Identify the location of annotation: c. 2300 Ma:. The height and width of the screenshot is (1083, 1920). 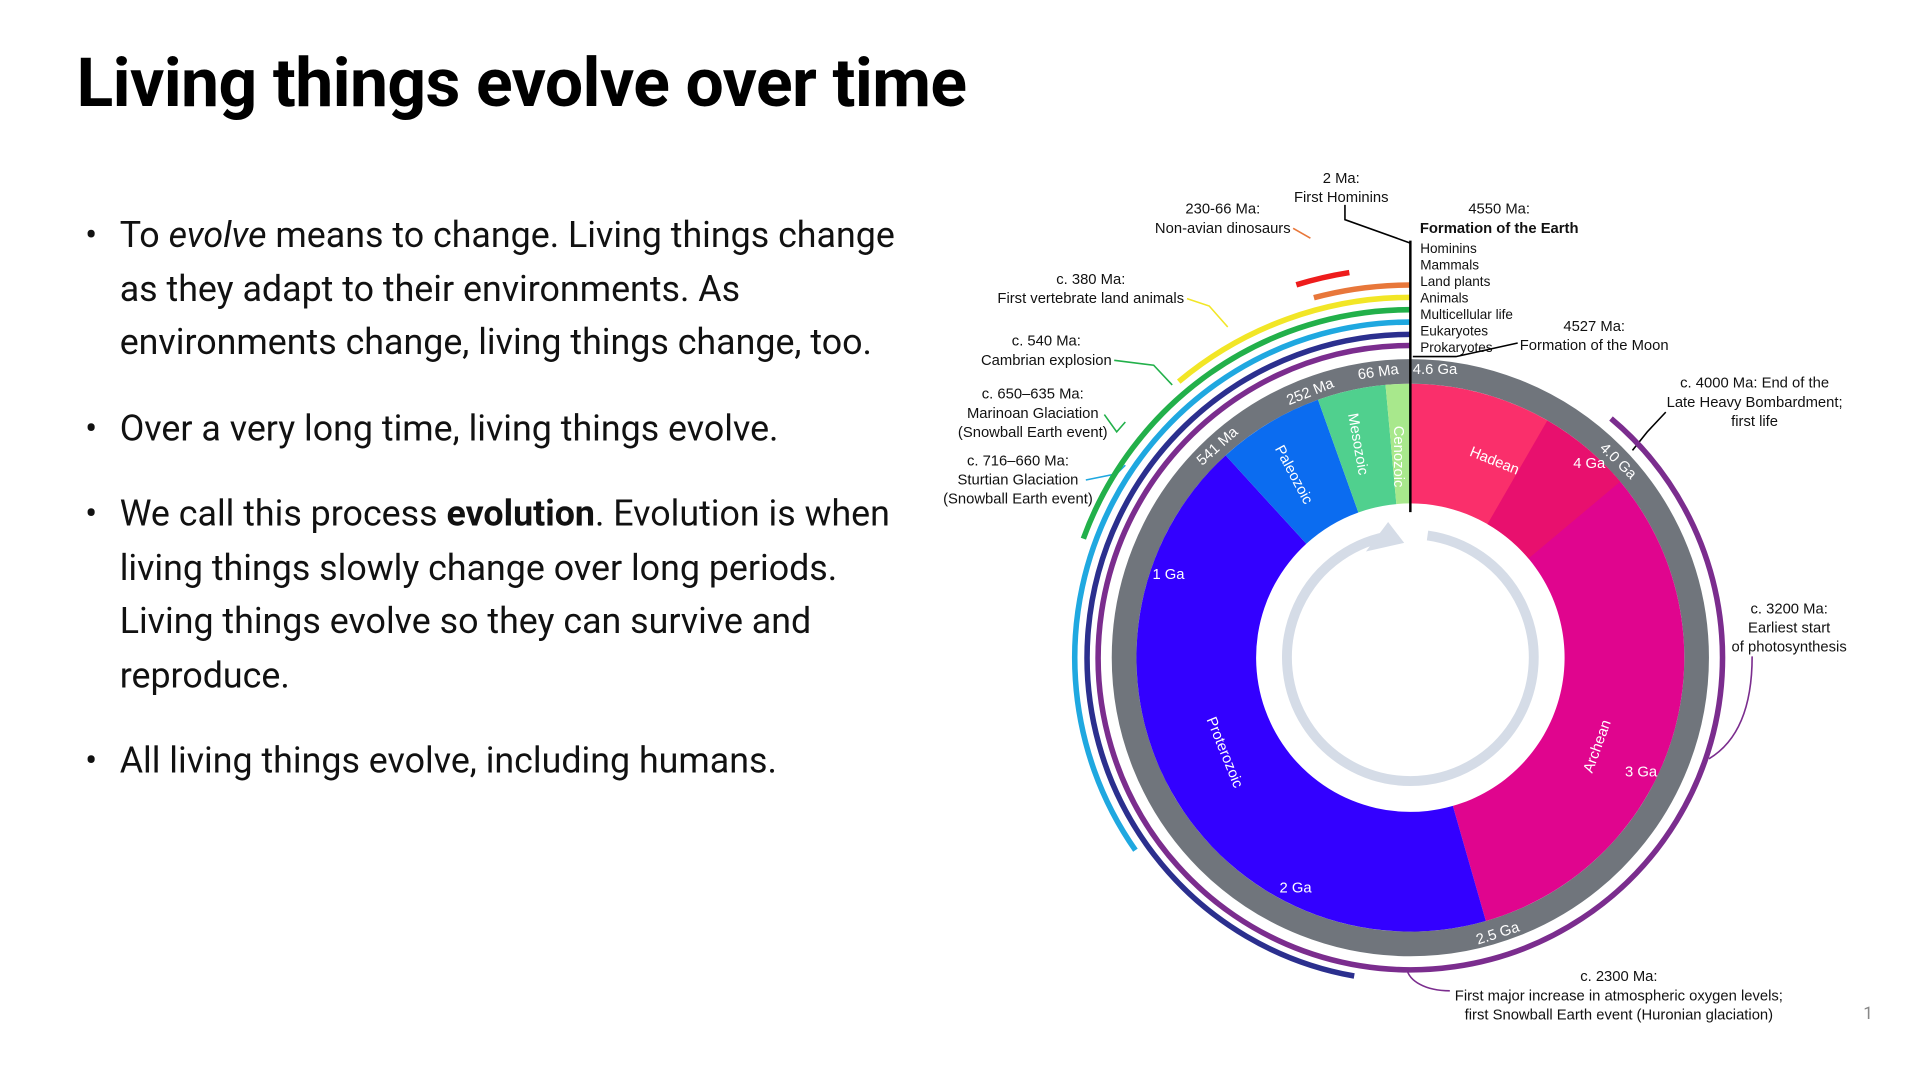
(1618, 977).